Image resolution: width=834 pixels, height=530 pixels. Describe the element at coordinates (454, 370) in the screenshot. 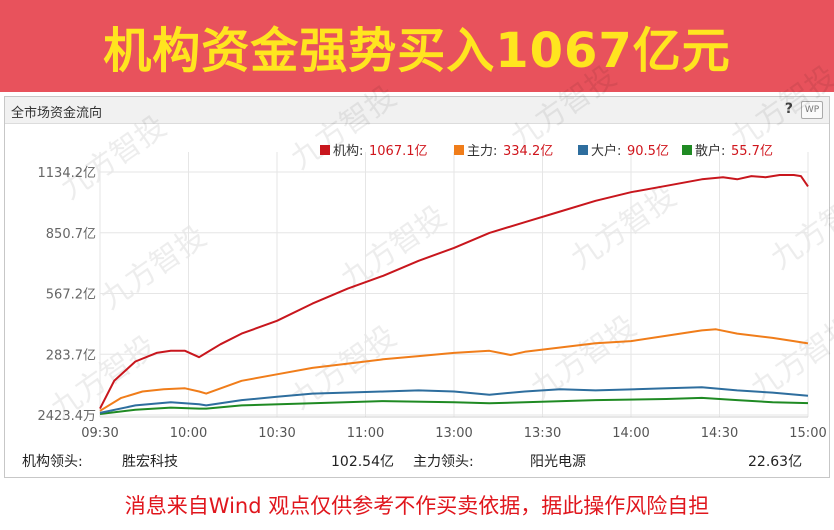

I see `series-line-主力` at that location.